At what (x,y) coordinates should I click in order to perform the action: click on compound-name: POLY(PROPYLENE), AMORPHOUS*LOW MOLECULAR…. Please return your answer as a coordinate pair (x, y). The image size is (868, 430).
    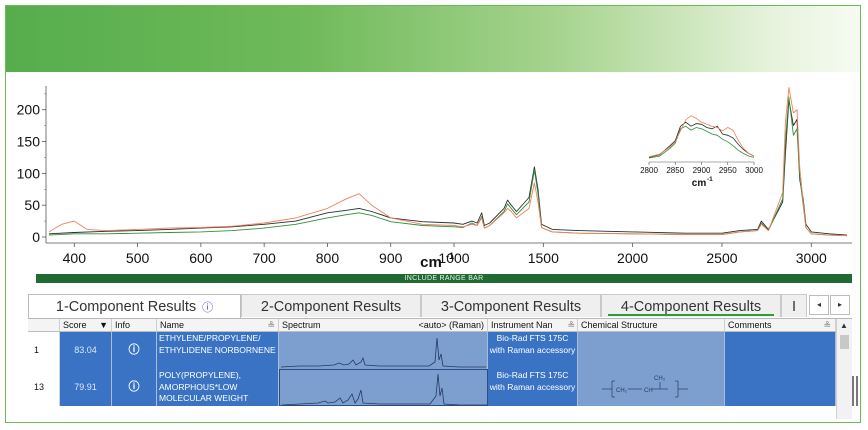
    Looking at the image, I should click on (218, 387).